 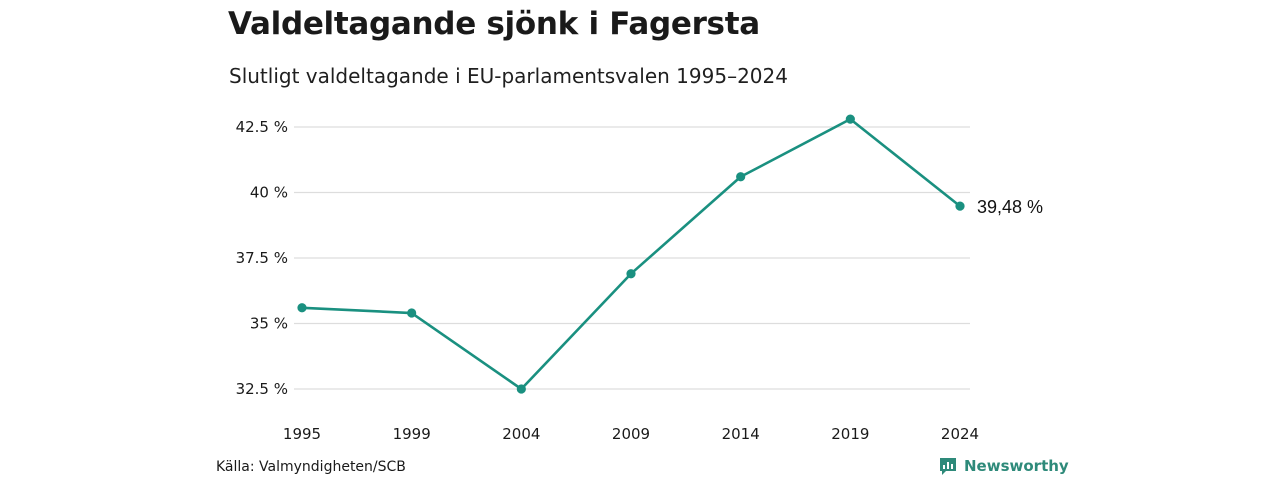 I want to click on y-tick-label: 40 %, so click(x=269, y=193).